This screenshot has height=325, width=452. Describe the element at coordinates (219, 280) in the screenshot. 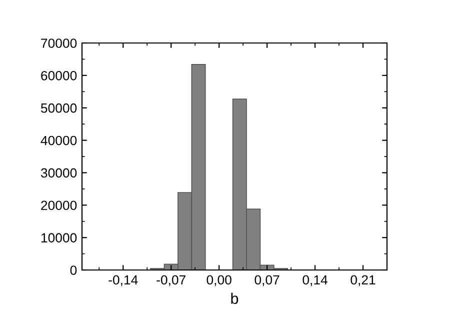

I see `x-tick-label: 0,00` at that location.